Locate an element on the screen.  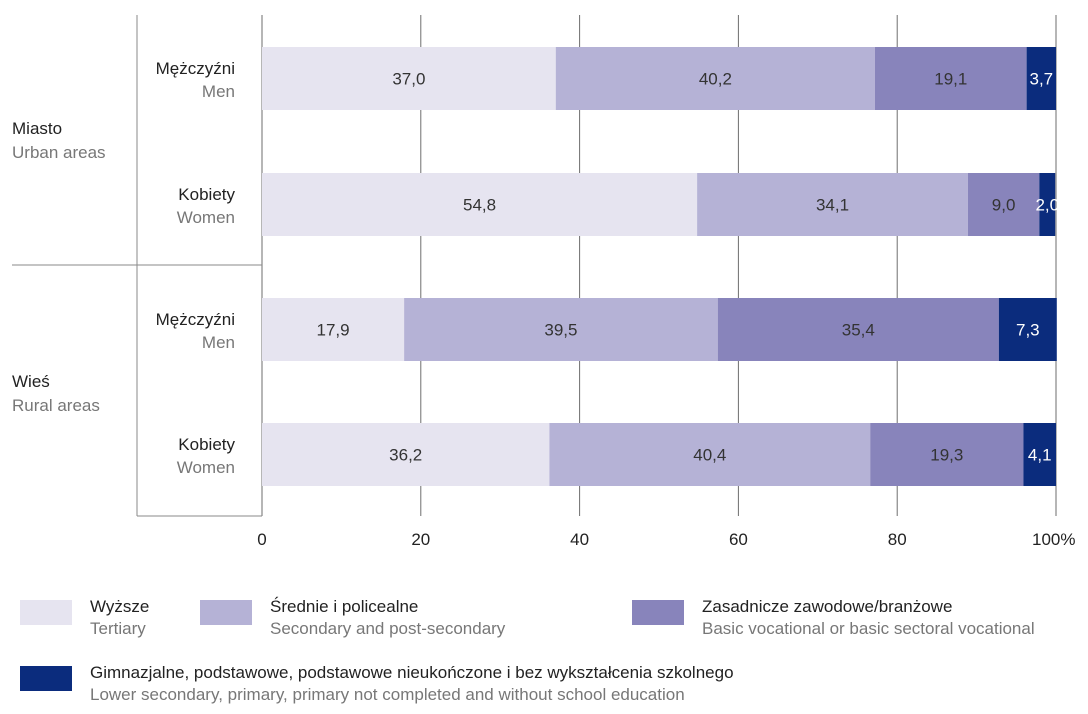
x-tick-label: 40 is located at coordinates (579, 539).